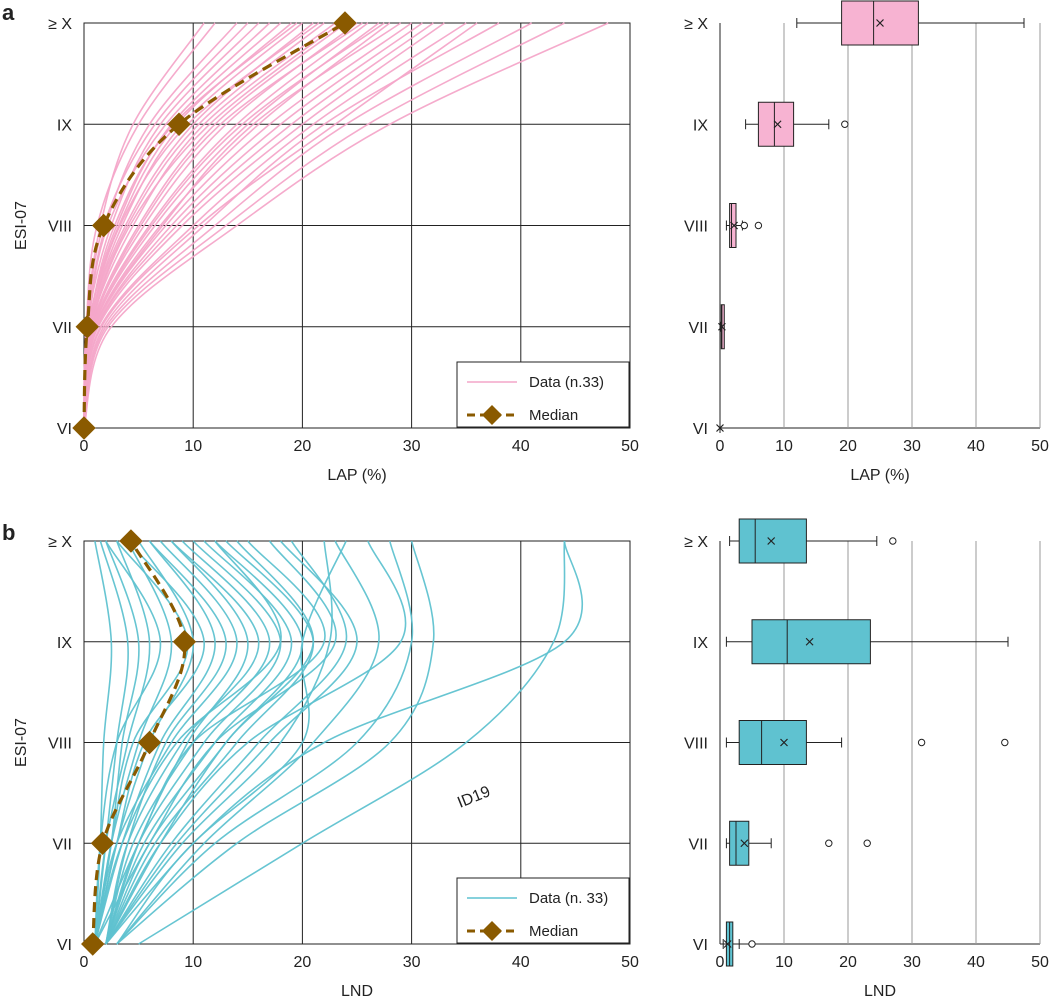 This screenshot has height=999, width=1052. Describe the element at coordinates (566, 382) in the screenshot. I see `legend-data-label: Data (n.33)` at that location.